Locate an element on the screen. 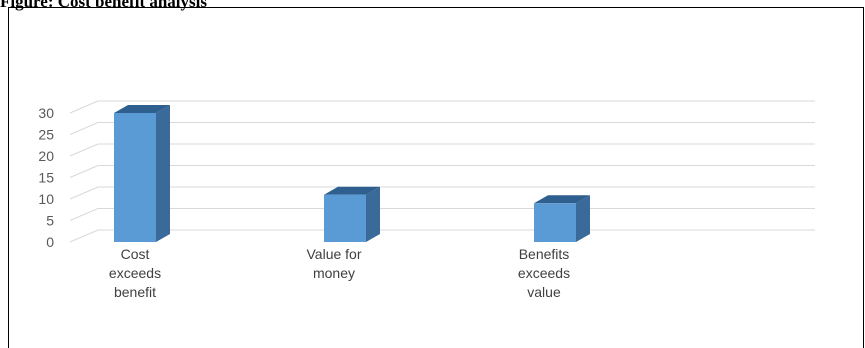 Image resolution: width=865 pixels, height=348 pixels. figure-caption: Figure: Cost benefit analysis is located at coordinates (103, 5).